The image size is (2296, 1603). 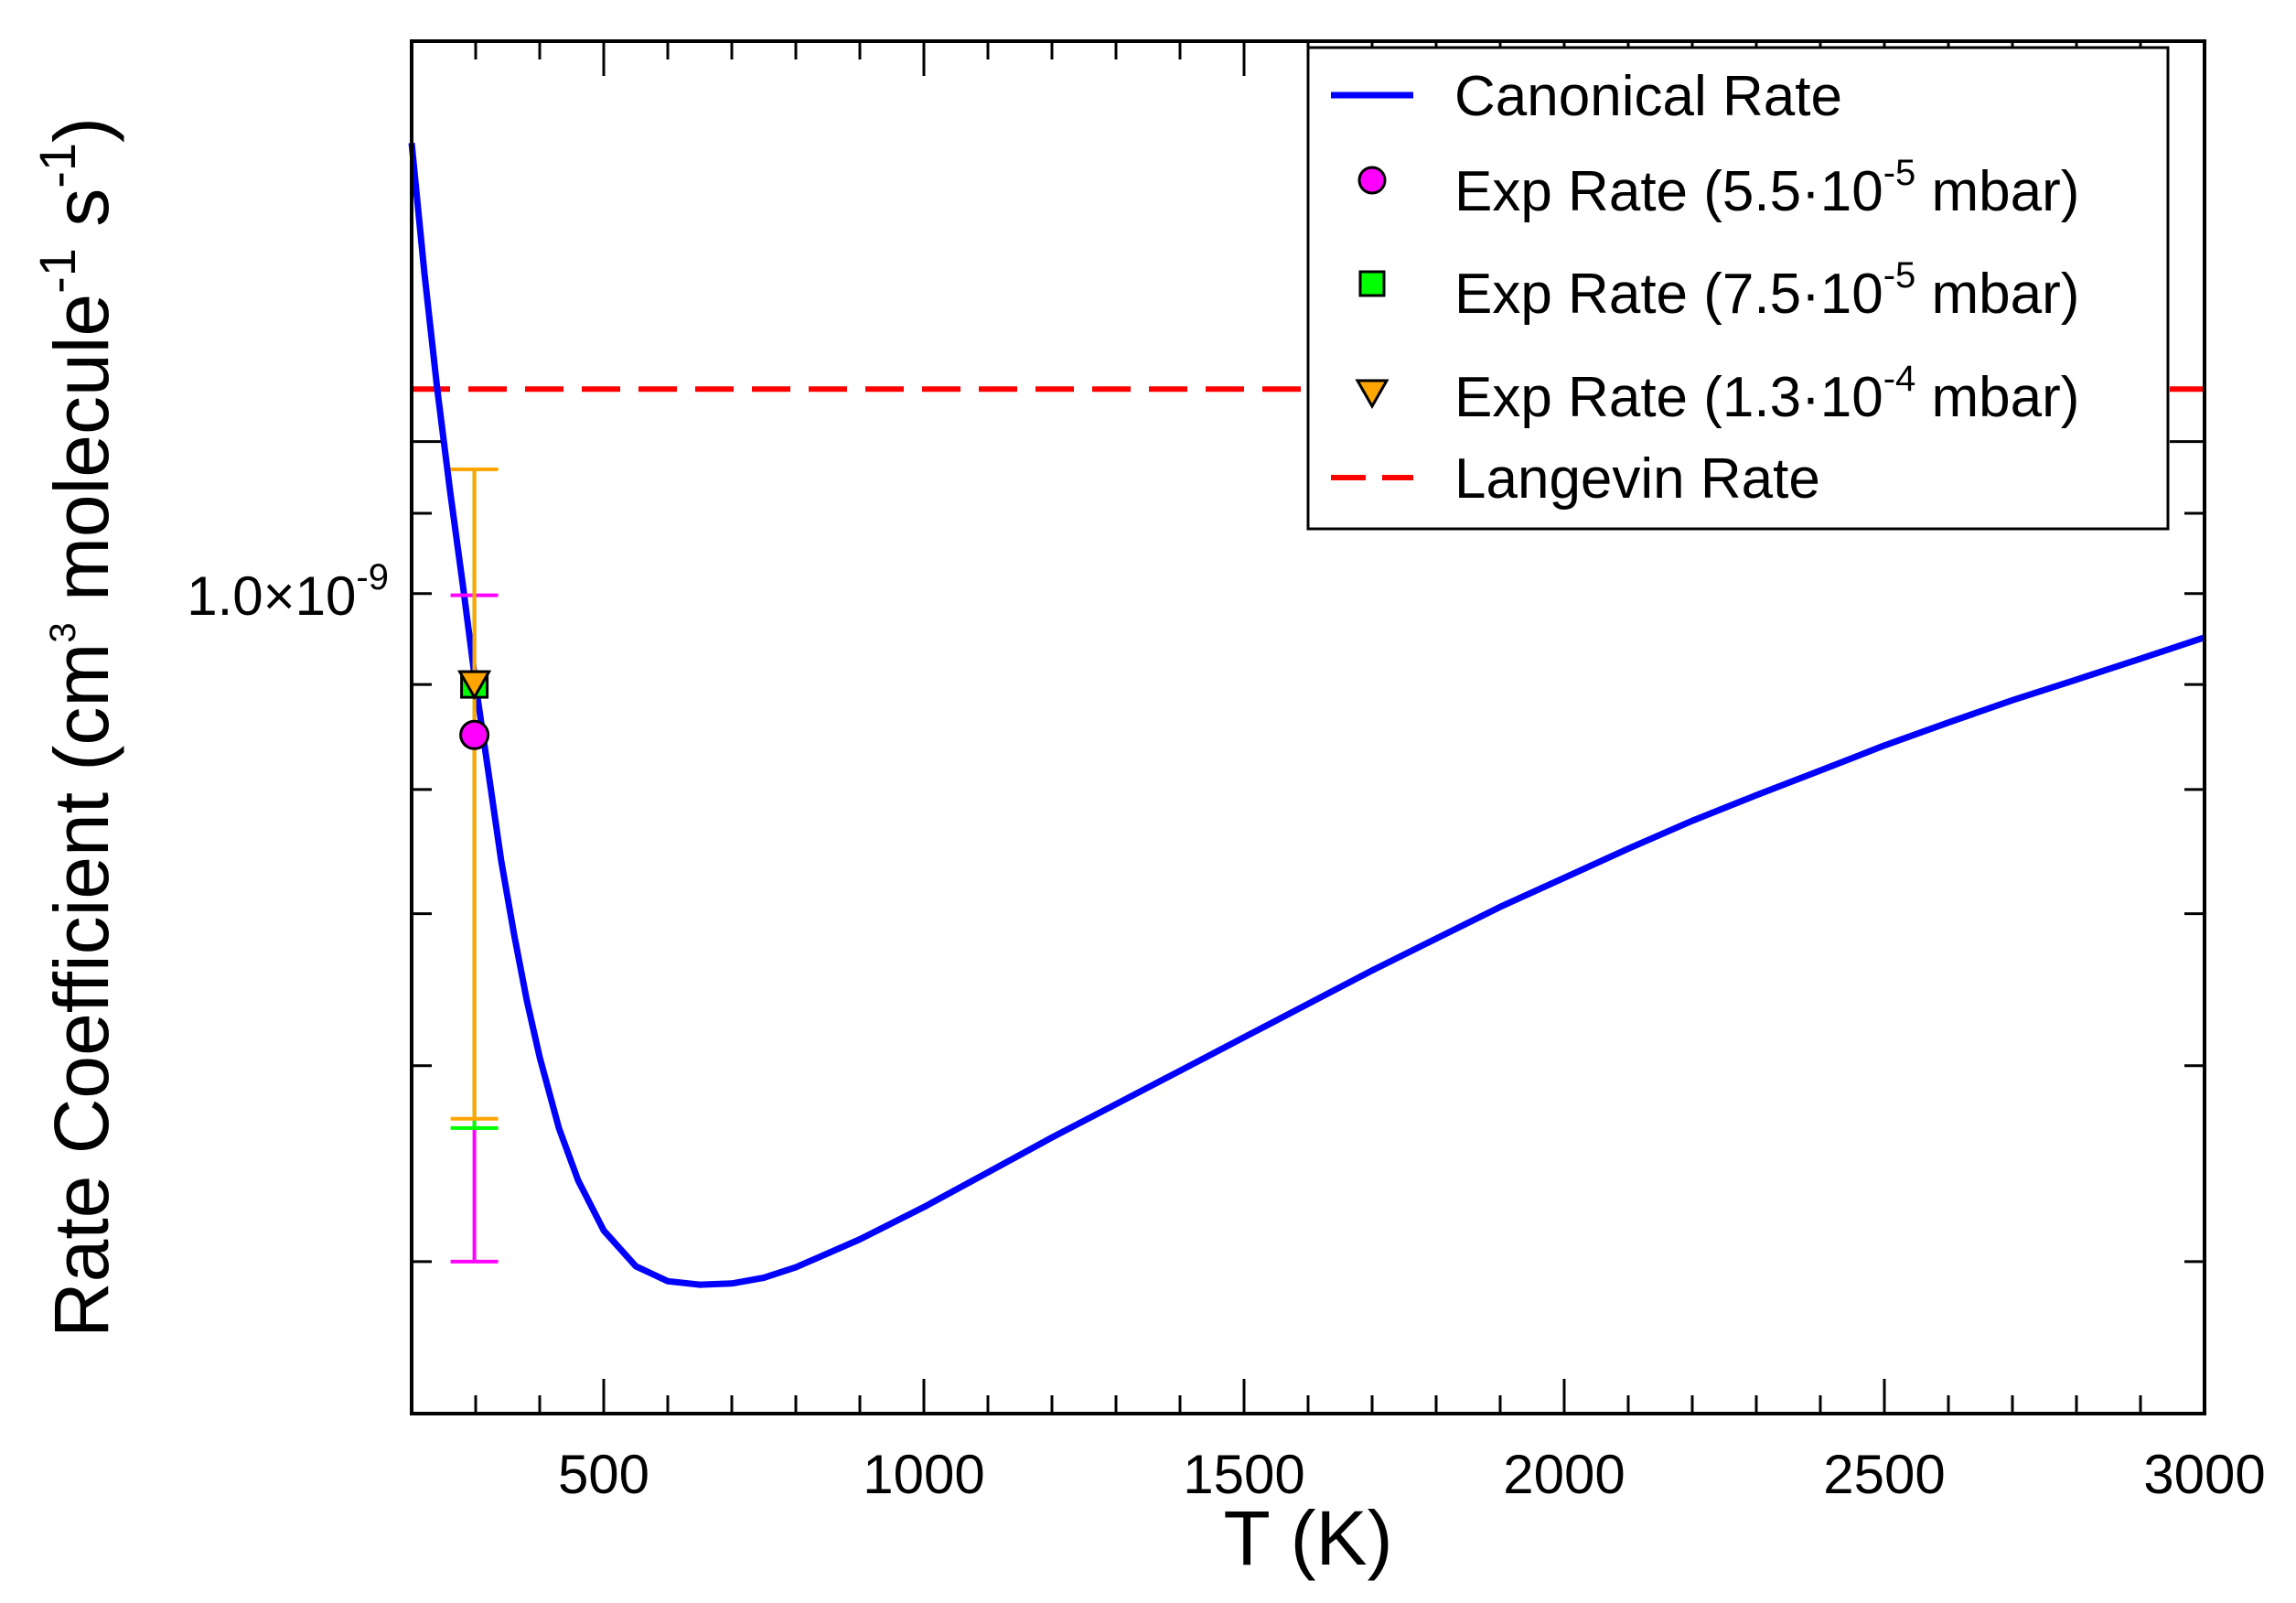 I want to click on x-tick-label: 1000, so click(x=923, y=1474).